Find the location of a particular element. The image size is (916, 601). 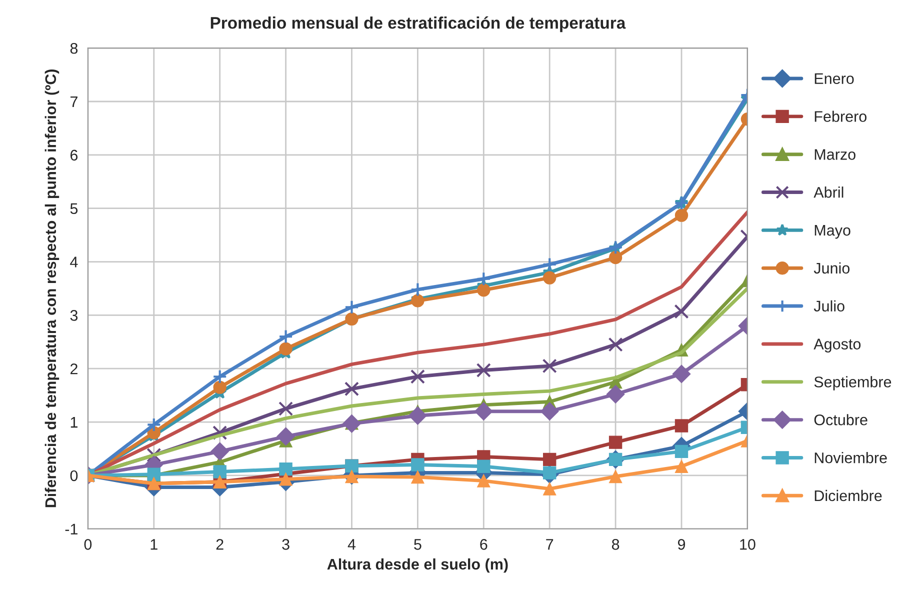

legend-label: Abril is located at coordinates (829, 192).